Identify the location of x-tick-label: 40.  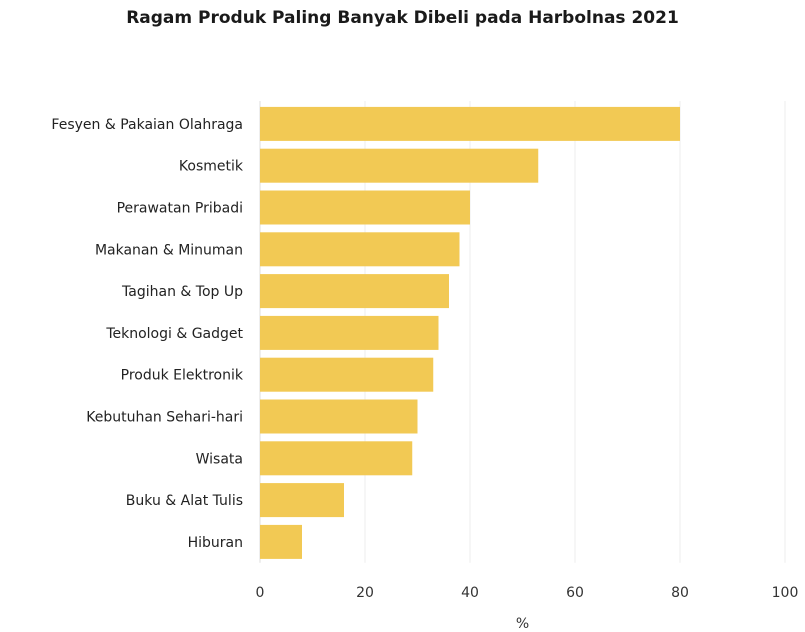
(470, 593).